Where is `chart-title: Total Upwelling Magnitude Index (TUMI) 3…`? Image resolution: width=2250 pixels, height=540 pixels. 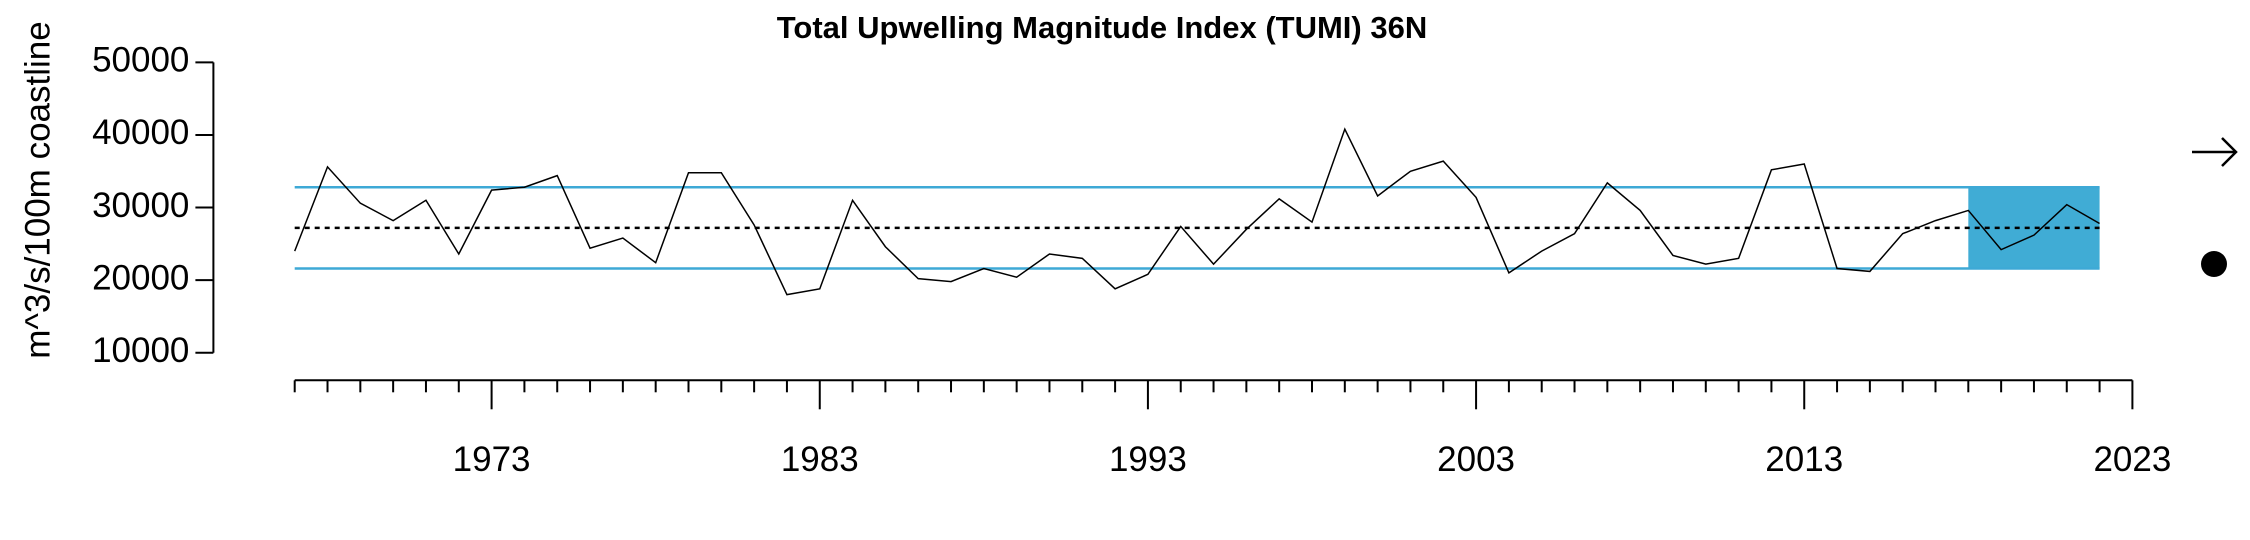 chart-title: Total Upwelling Magnitude Index (TUMI) 3… is located at coordinates (1102, 27).